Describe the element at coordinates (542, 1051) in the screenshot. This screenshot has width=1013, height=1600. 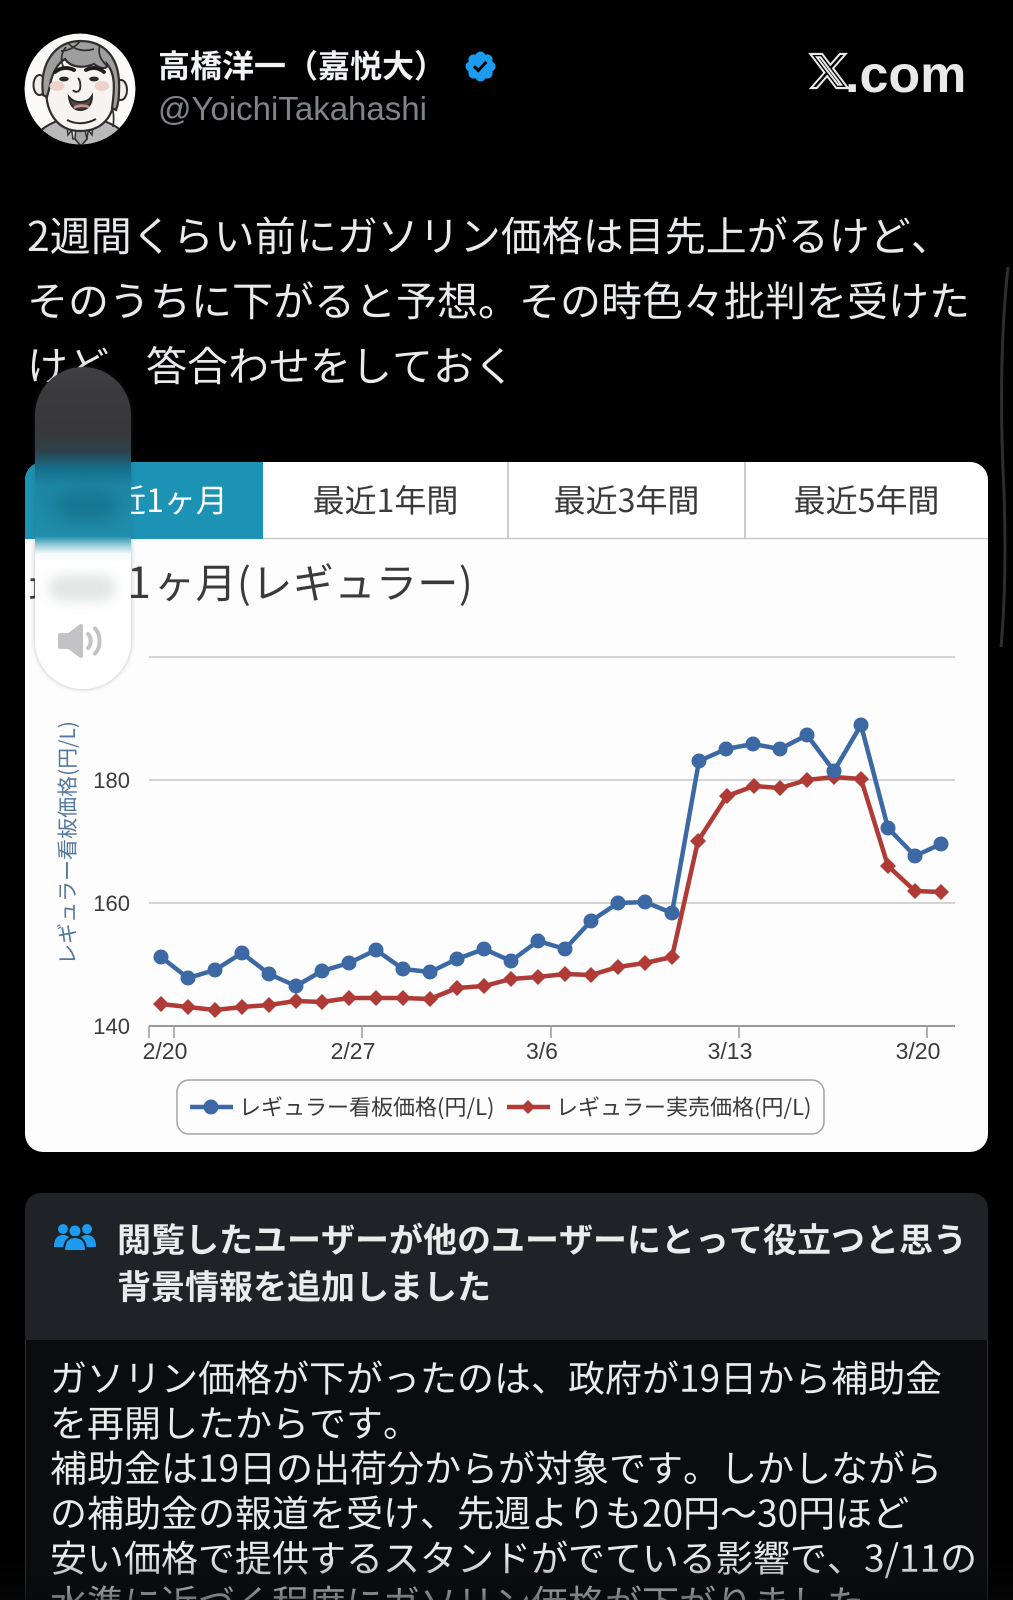
I see `svg-text: 3/6` at that location.